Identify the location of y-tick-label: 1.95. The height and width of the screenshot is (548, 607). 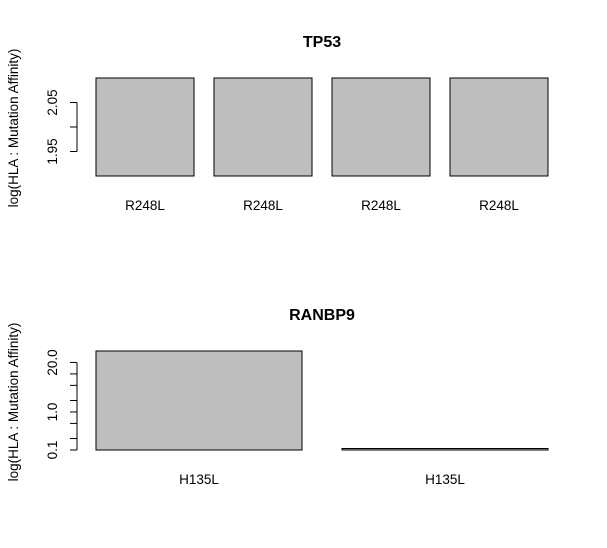
(52, 151).